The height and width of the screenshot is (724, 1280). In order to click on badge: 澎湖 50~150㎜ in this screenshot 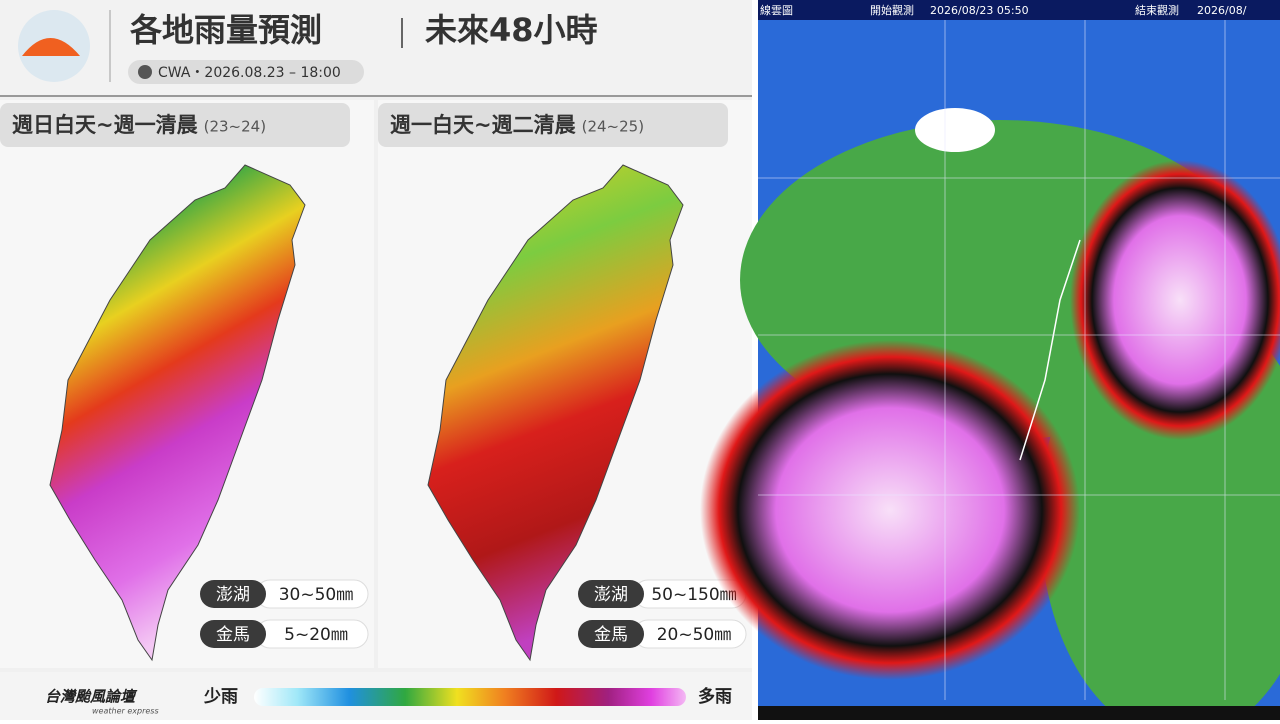, I will do `click(662, 594)`.